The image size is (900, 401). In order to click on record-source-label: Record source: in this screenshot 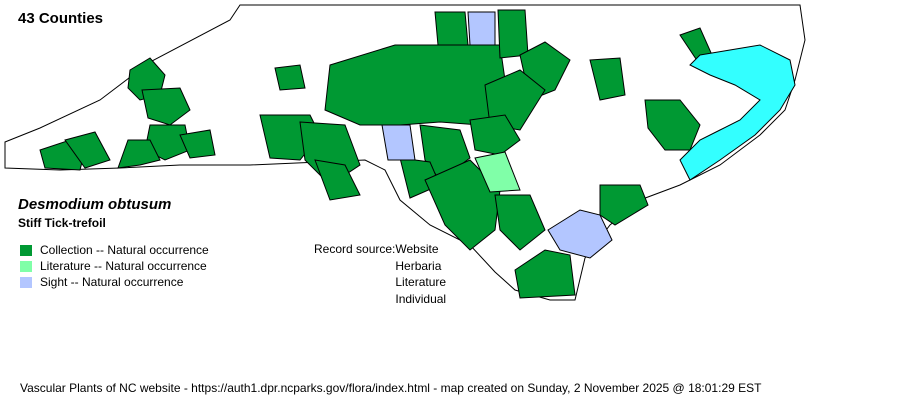, I will do `click(355, 249)`.